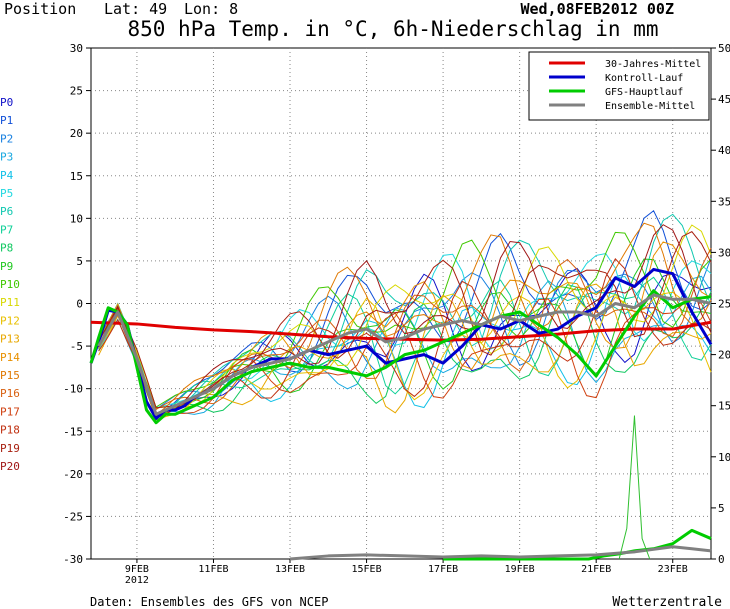  I want to click on left-tick-label: -20, so click(73, 474).